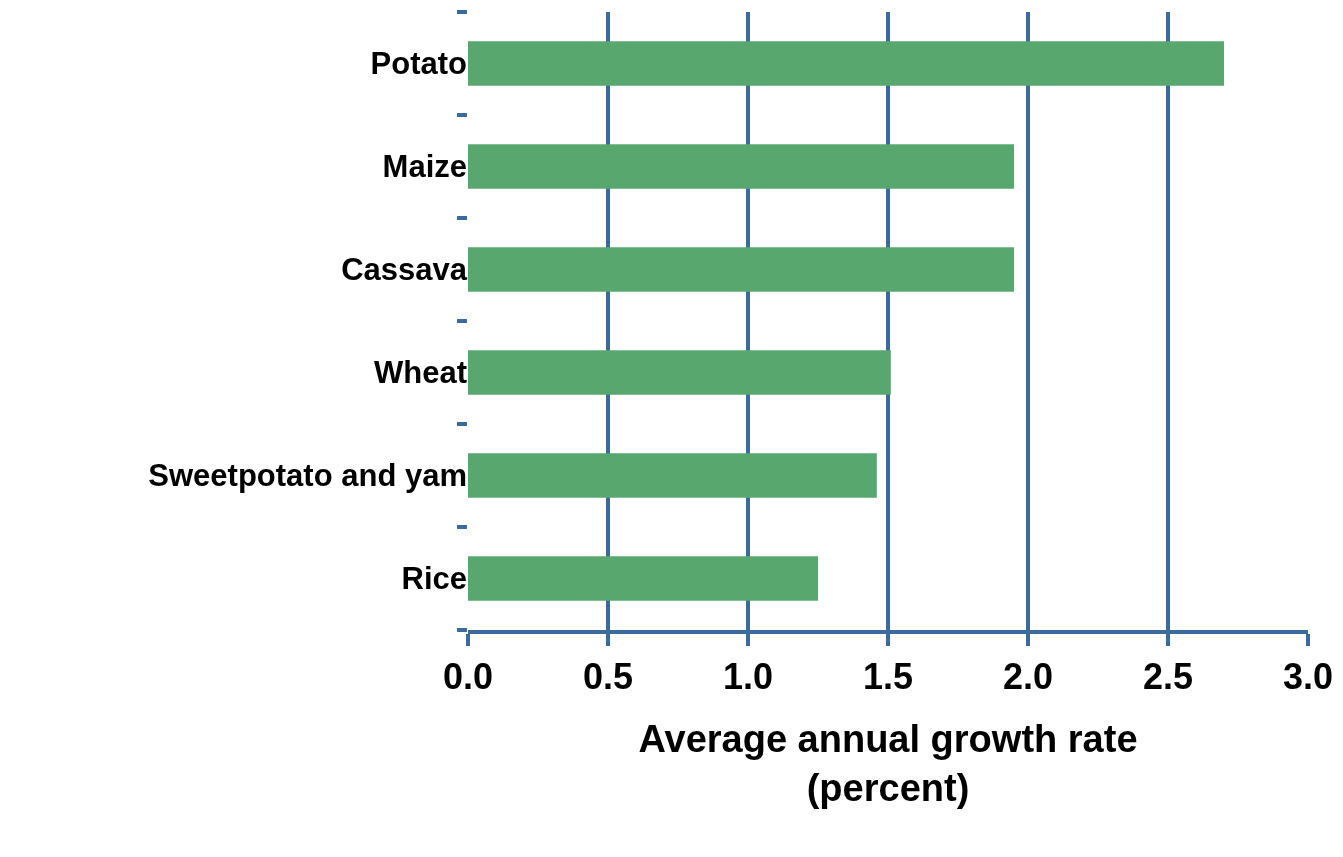 The width and height of the screenshot is (1343, 857). Describe the element at coordinates (434, 579) in the screenshot. I see `y-tick-label: Rice` at that location.